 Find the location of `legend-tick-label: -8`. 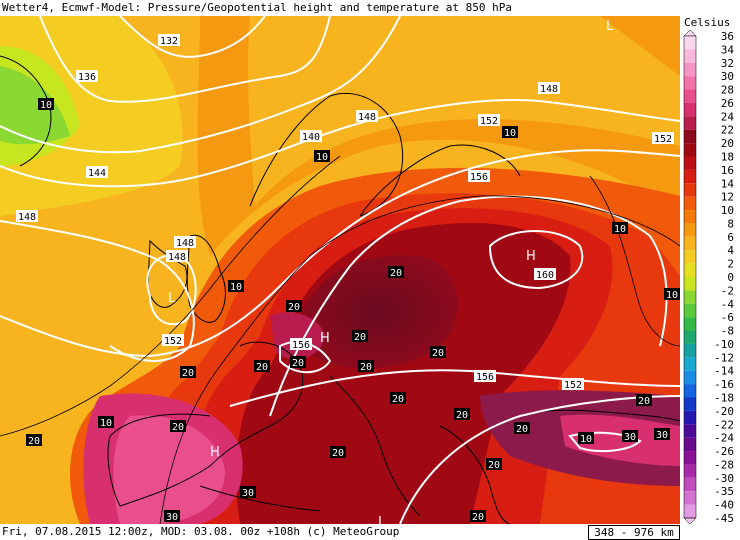

legend-tick-label: -8 is located at coordinates (727, 331).